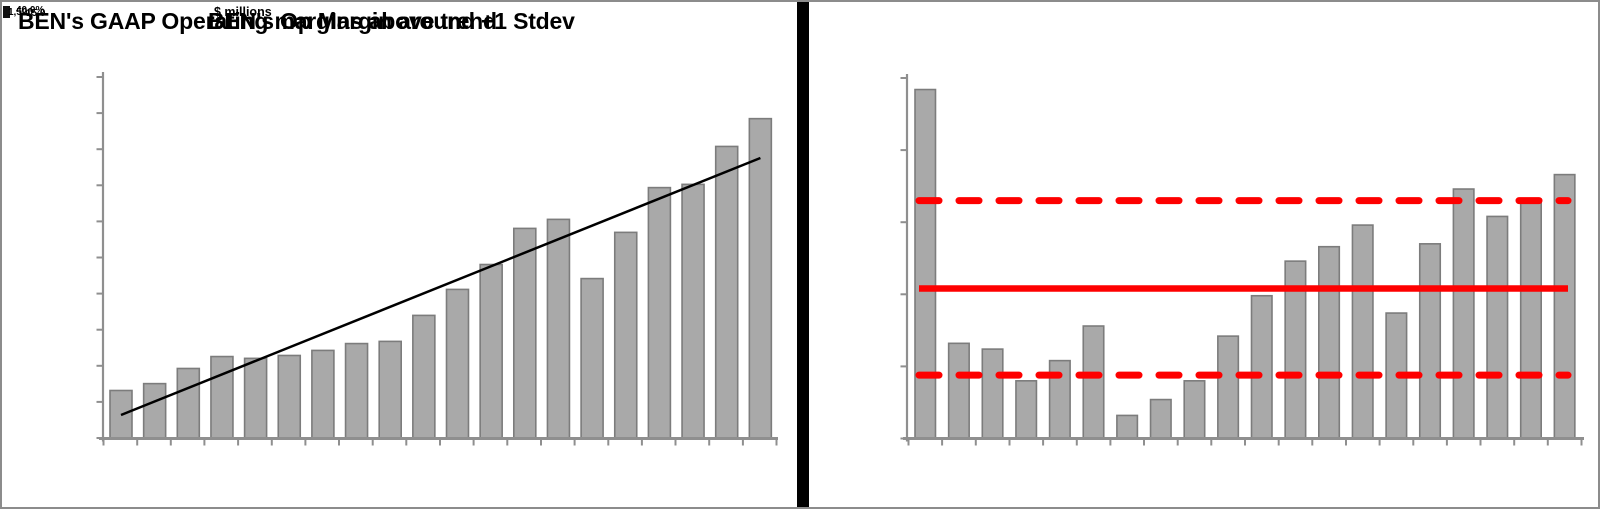 The height and width of the screenshot is (509, 1600). I want to click on chart-title-primary: BEN's GAAP Operating margins above trend, so click(257, 21).